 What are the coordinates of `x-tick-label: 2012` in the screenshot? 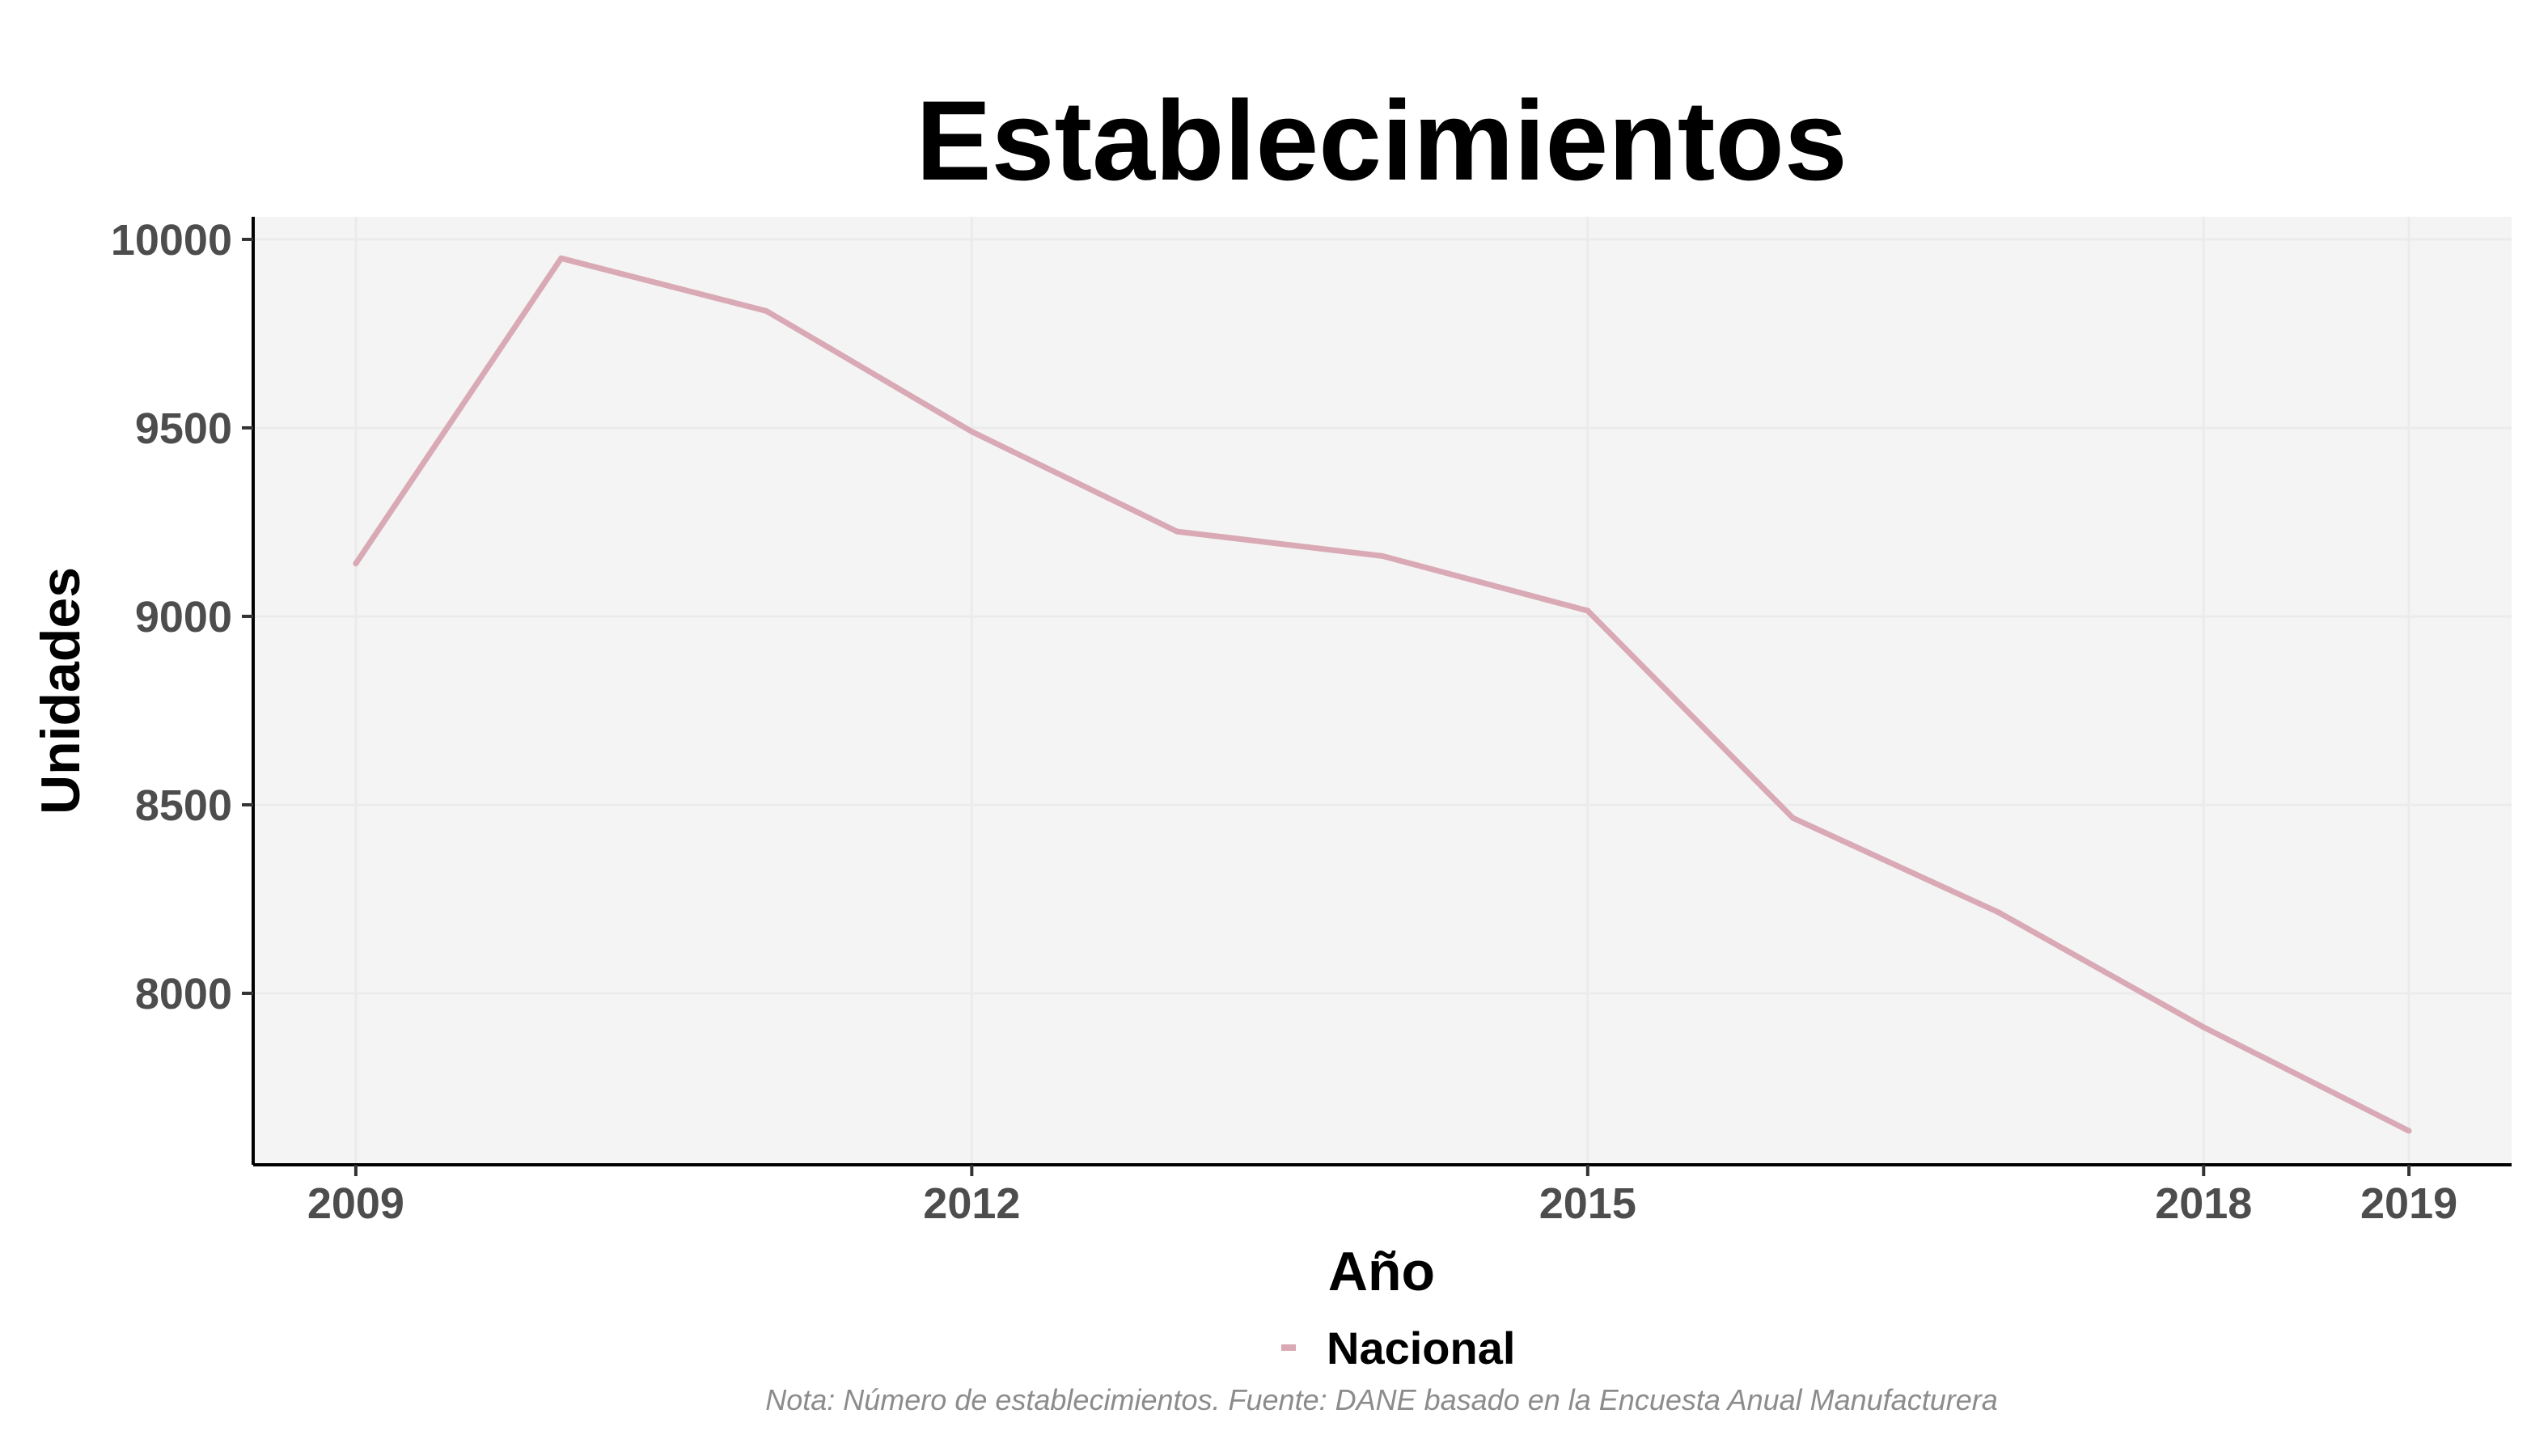 It's located at (971, 1203).